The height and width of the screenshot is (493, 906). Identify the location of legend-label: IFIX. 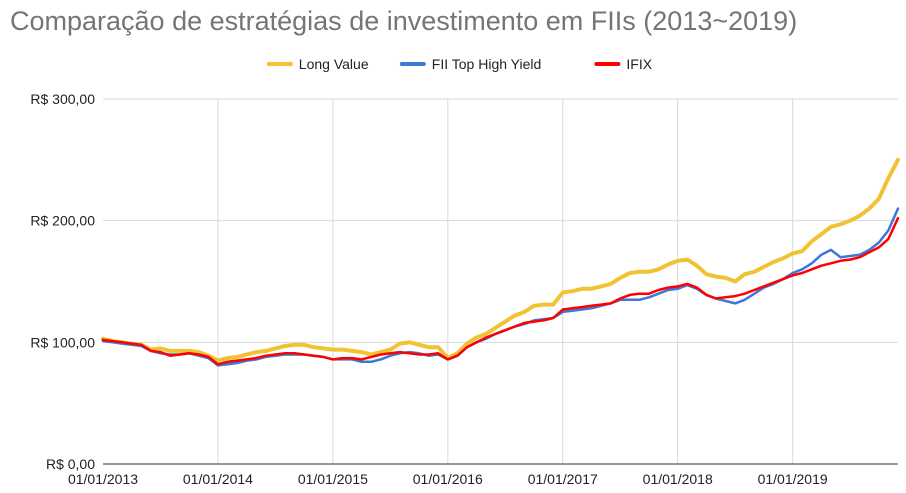
(639, 64).